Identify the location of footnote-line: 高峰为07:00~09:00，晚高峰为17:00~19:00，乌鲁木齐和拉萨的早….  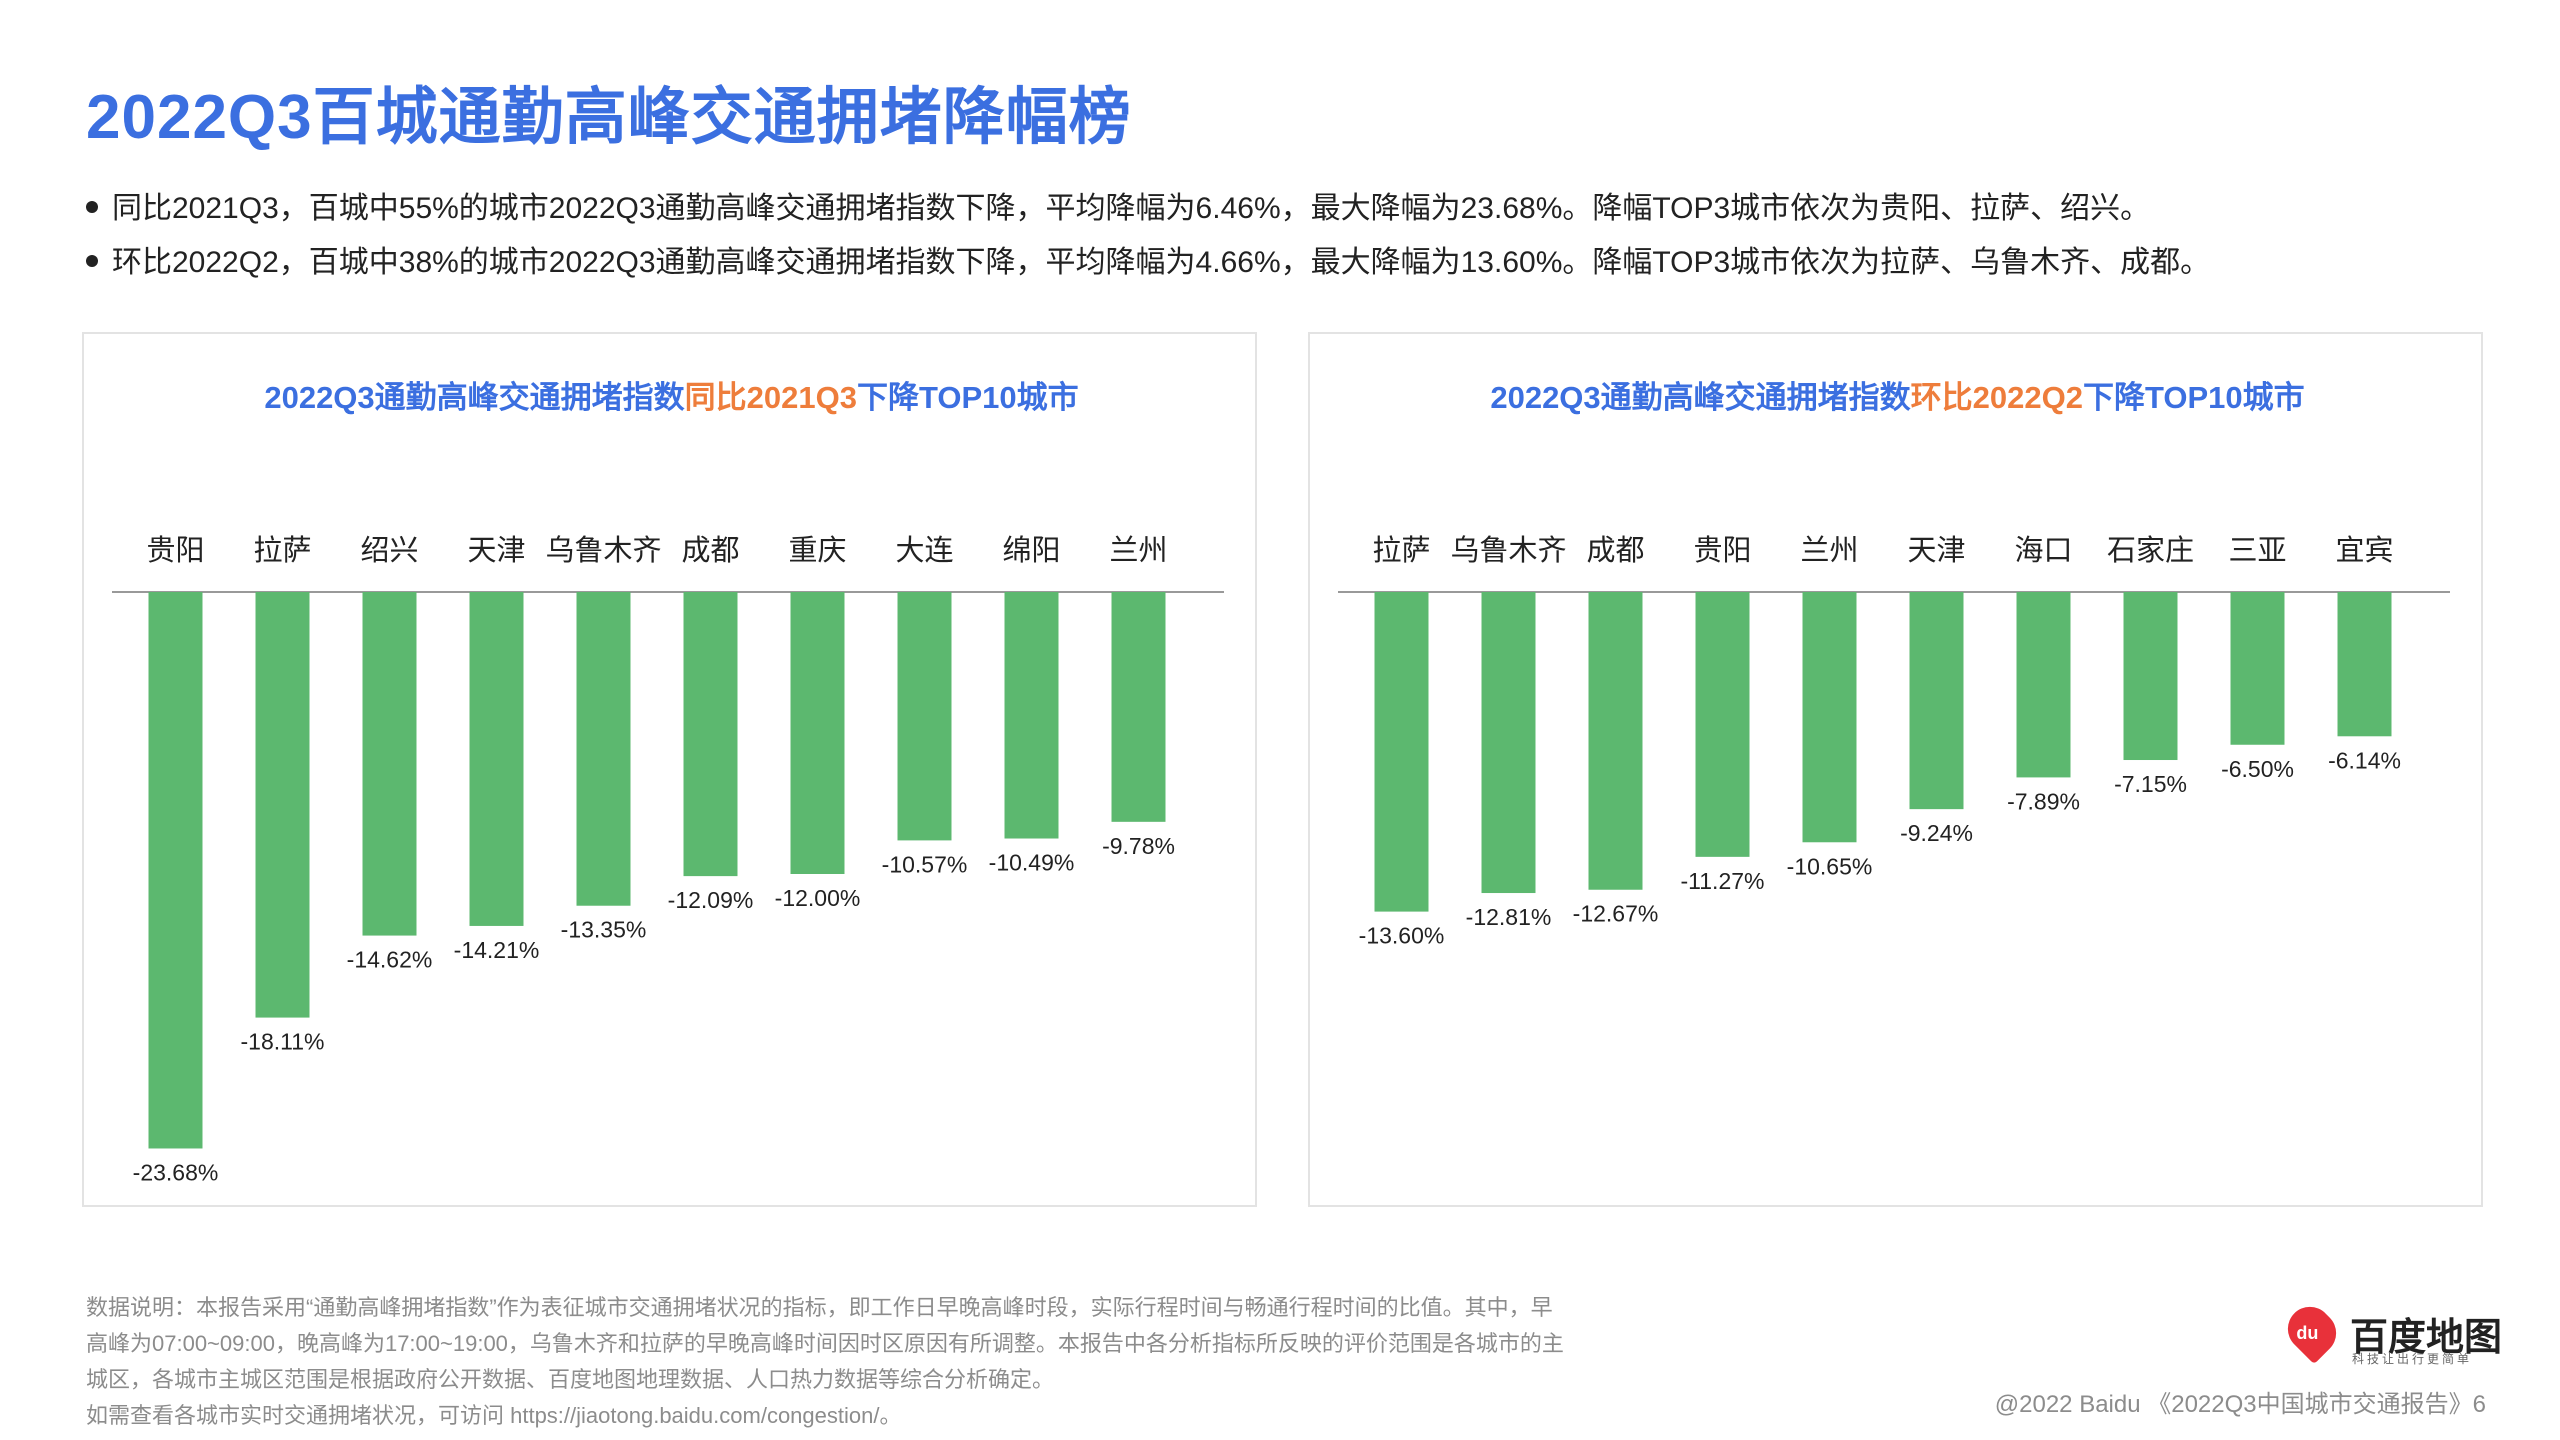
(825, 1343).